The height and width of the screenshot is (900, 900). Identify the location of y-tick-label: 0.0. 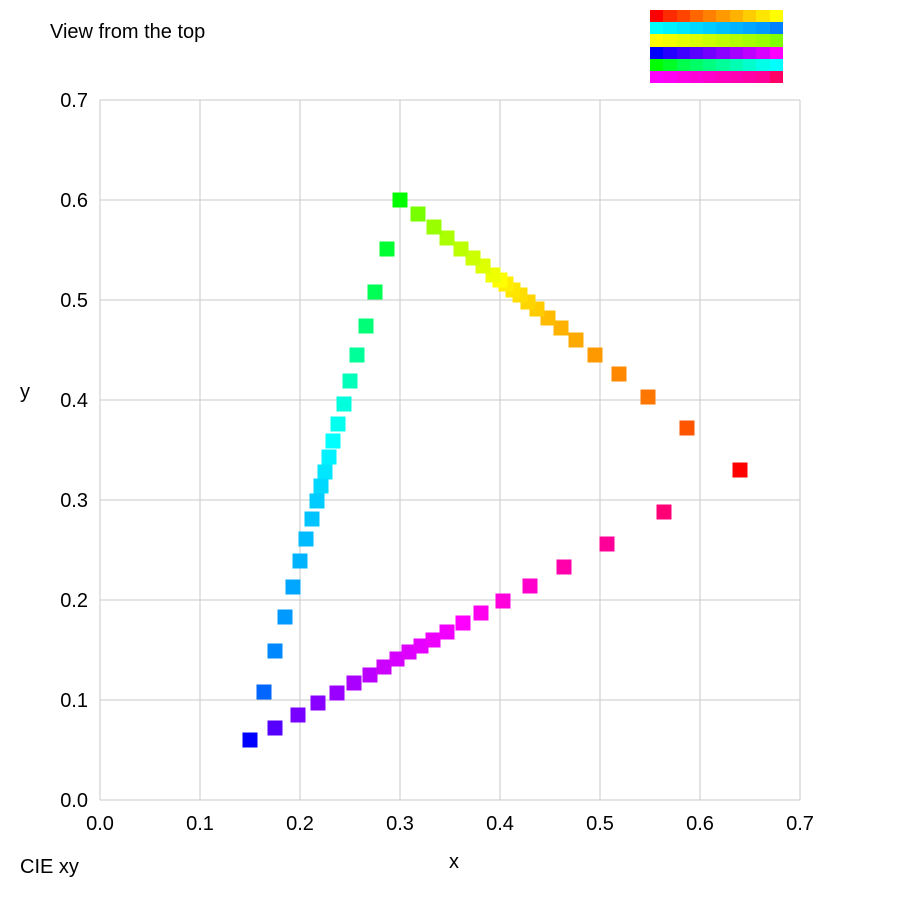
(74, 801).